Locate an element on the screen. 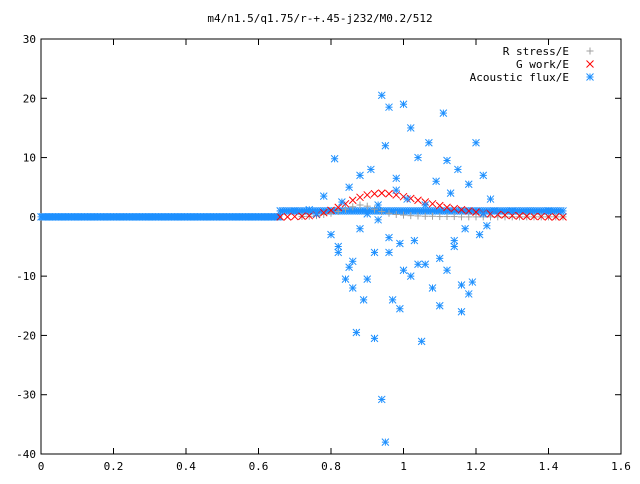  legend-label: Acoustic flux/E is located at coordinates (519, 77).